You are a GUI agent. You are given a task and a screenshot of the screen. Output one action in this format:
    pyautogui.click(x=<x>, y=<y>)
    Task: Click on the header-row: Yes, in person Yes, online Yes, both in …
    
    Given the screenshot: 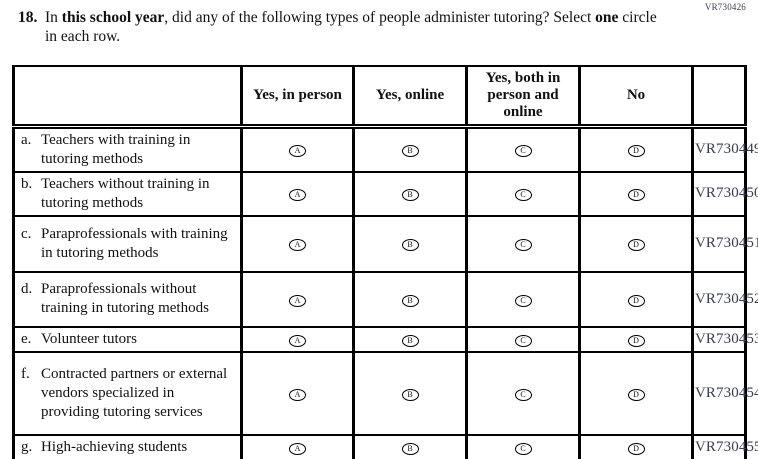 What is the action you would take?
    pyautogui.click(x=379, y=97)
    